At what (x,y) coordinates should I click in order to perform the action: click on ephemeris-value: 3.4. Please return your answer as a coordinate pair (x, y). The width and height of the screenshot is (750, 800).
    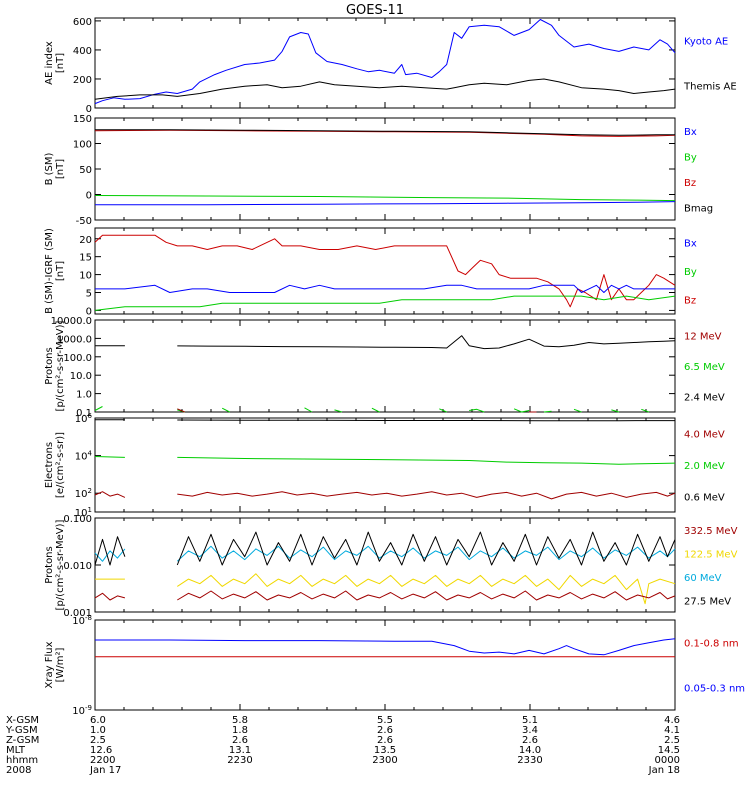
    Looking at the image, I should click on (530, 730).